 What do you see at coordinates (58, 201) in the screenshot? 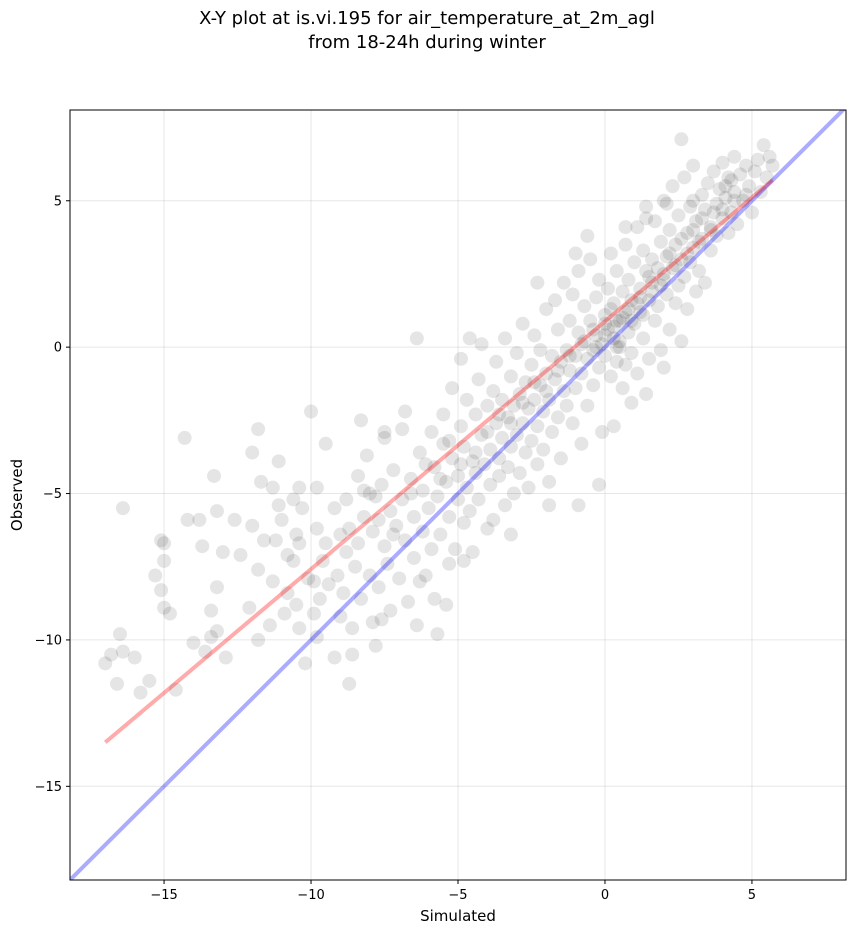
I see `y-tick-label: 5` at bounding box center [58, 201].